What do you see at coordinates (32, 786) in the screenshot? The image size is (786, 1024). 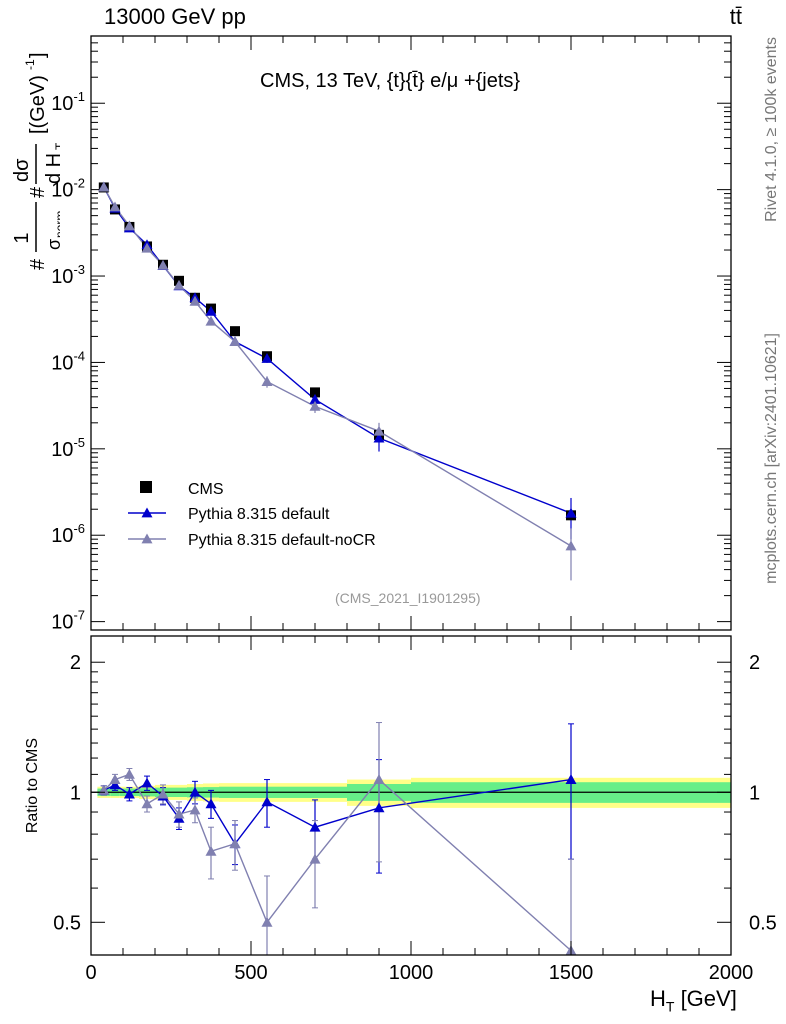 I see `ratio-y-axis-label: Ratio to CMS` at bounding box center [32, 786].